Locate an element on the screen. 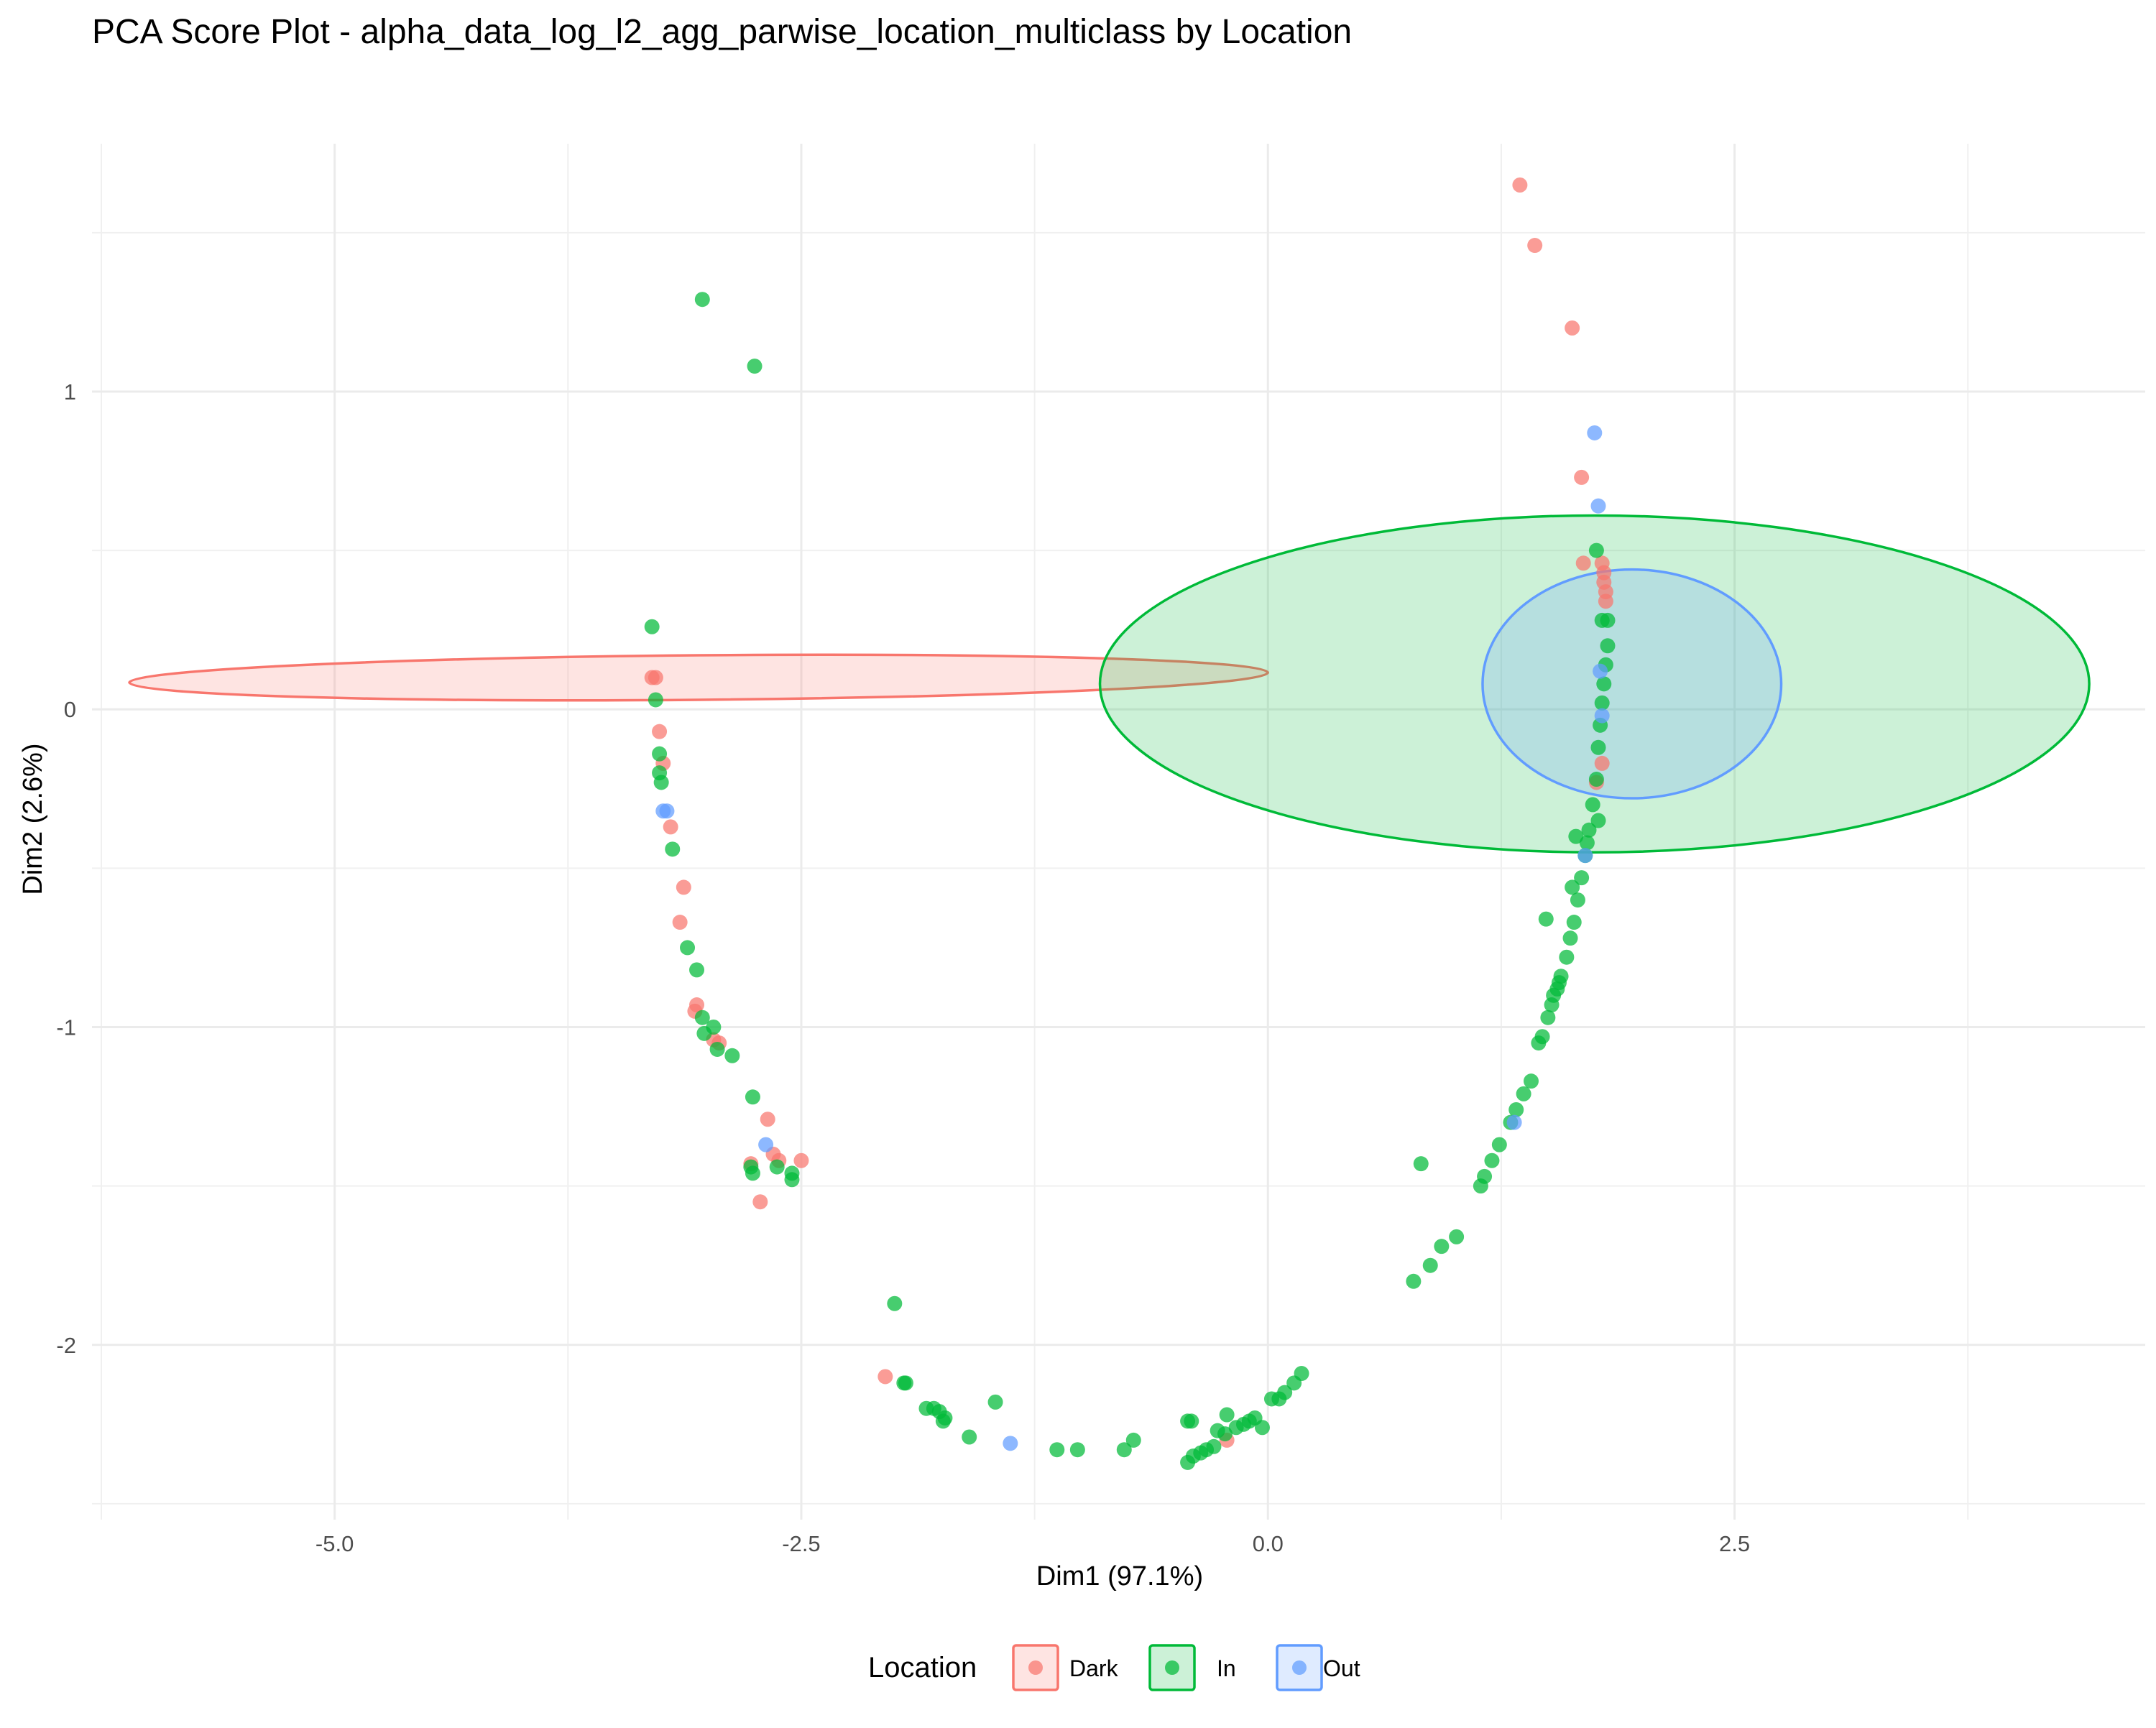 This screenshot has width=2156, height=1728. x-tick-label: -5.0 is located at coordinates (334, 1544).